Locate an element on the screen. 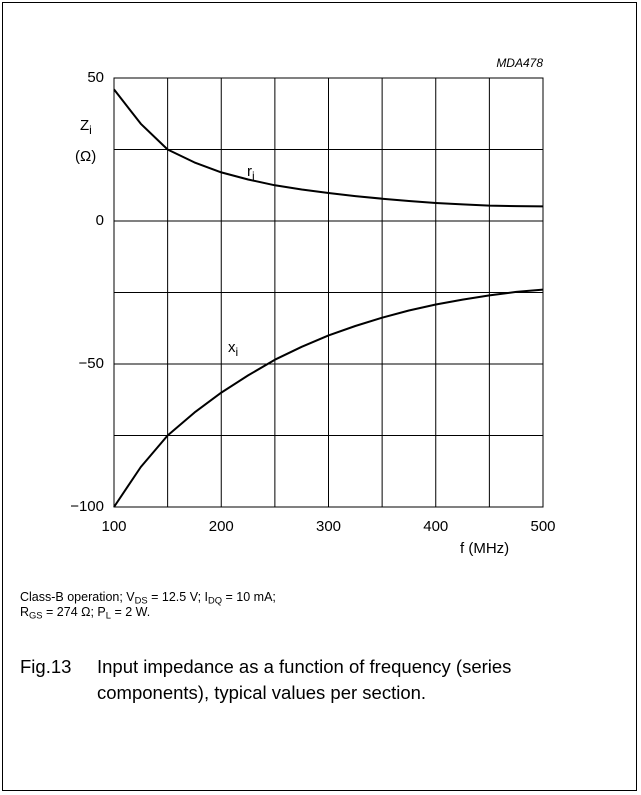 Image resolution: width=641 pixels, height=795 pixels. y-axis-unit: (Ω) is located at coordinates (85, 156).